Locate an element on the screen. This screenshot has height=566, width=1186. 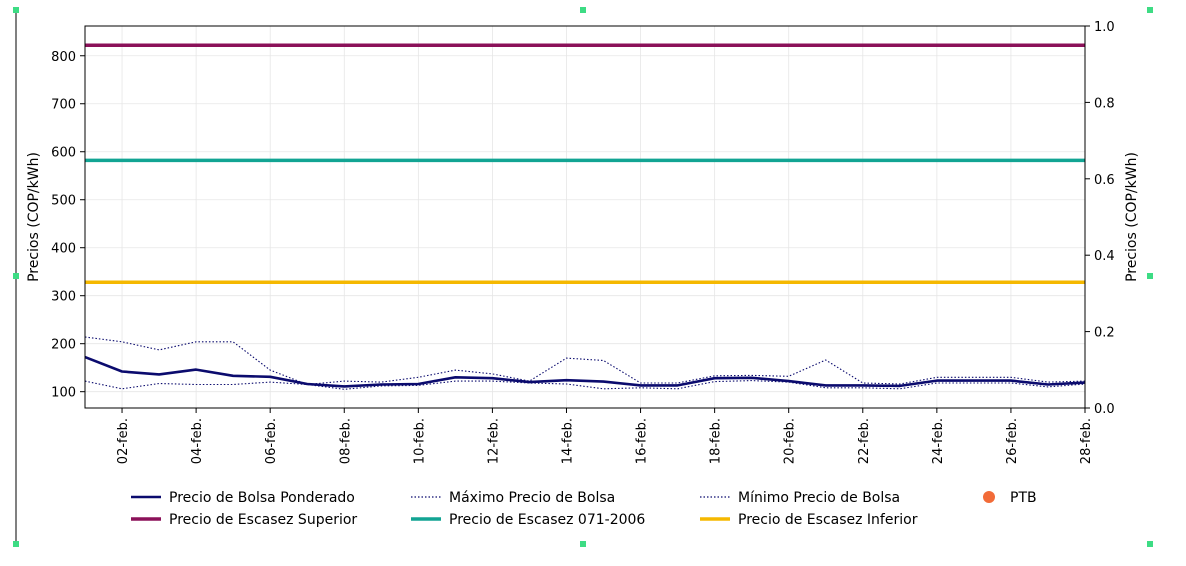
y-tick-label: 500 is located at coordinates (63, 201).